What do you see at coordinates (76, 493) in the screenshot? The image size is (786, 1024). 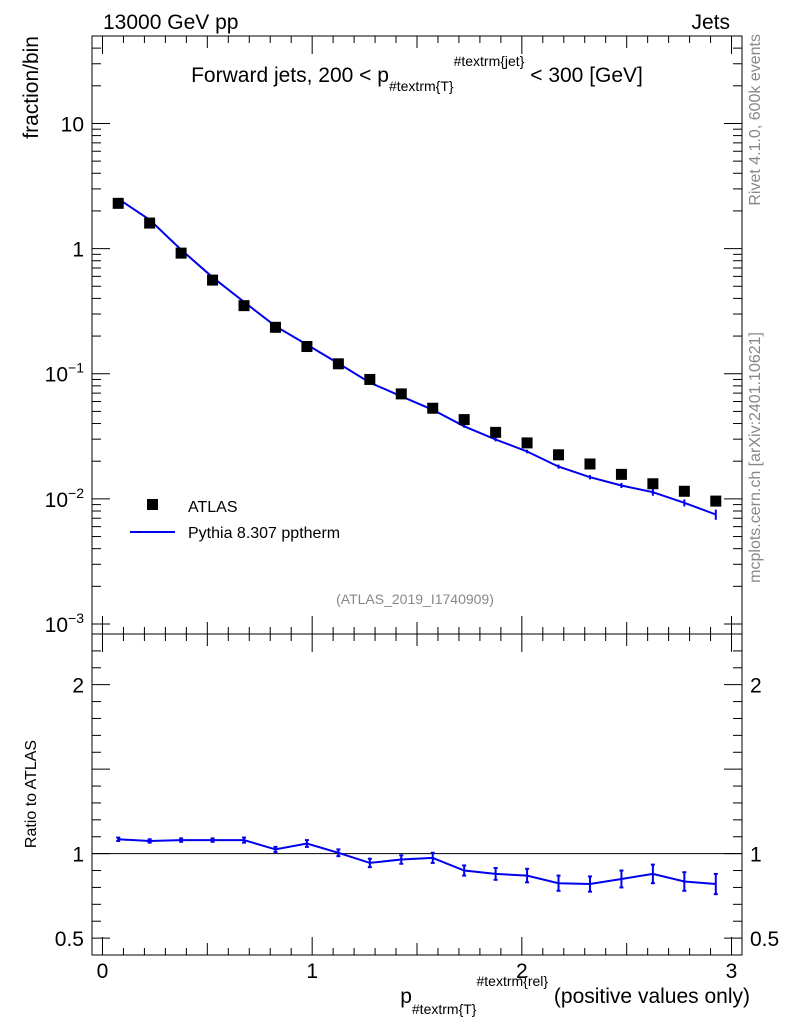 I see `tick-exponent: −2` at bounding box center [76, 493].